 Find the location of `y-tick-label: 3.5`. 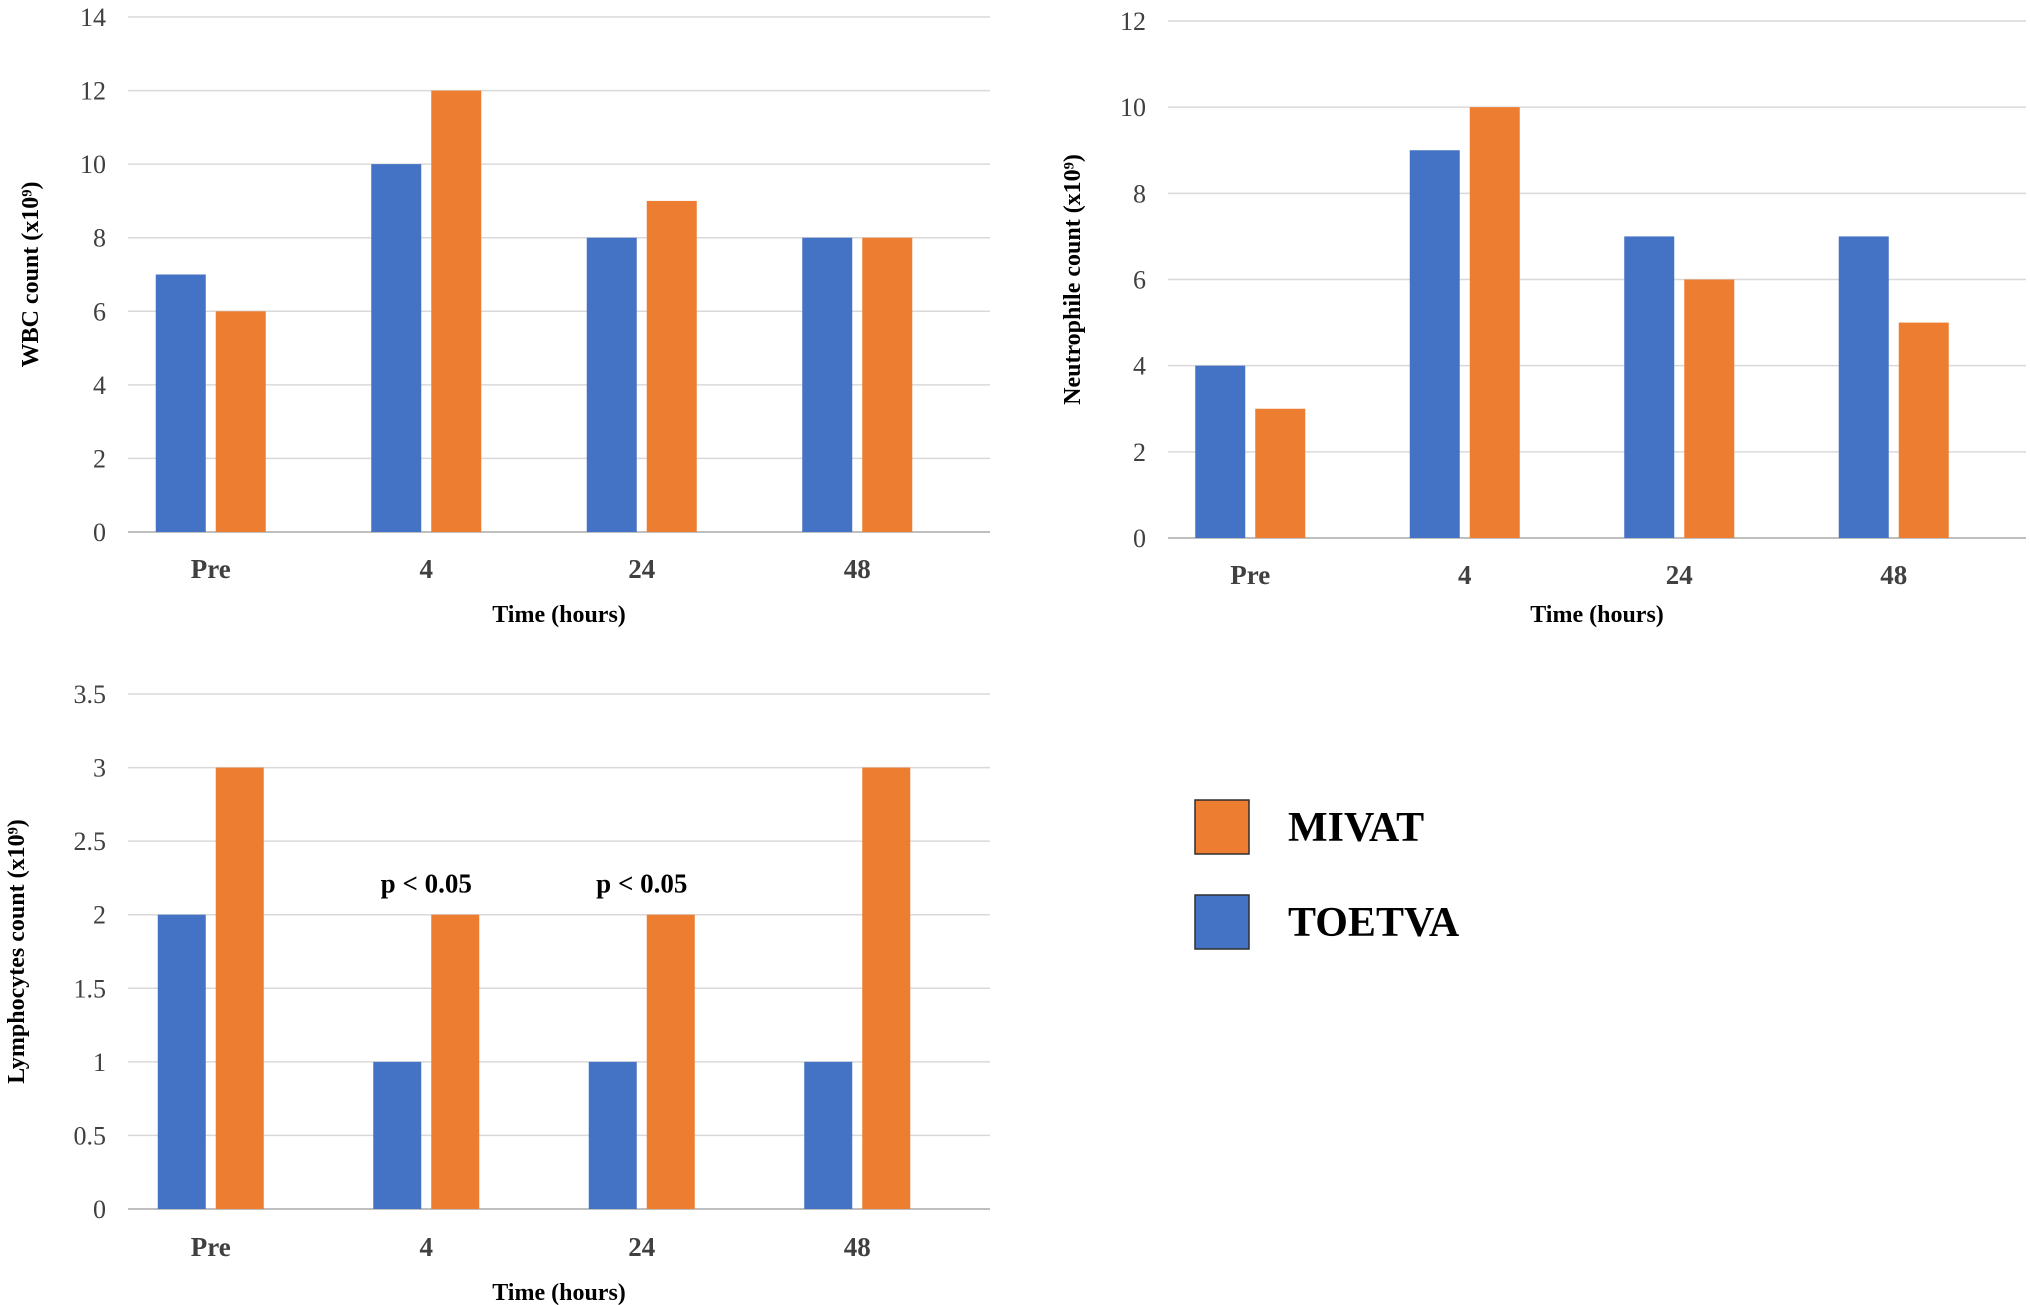

y-tick-label: 3.5 is located at coordinates (90, 694).